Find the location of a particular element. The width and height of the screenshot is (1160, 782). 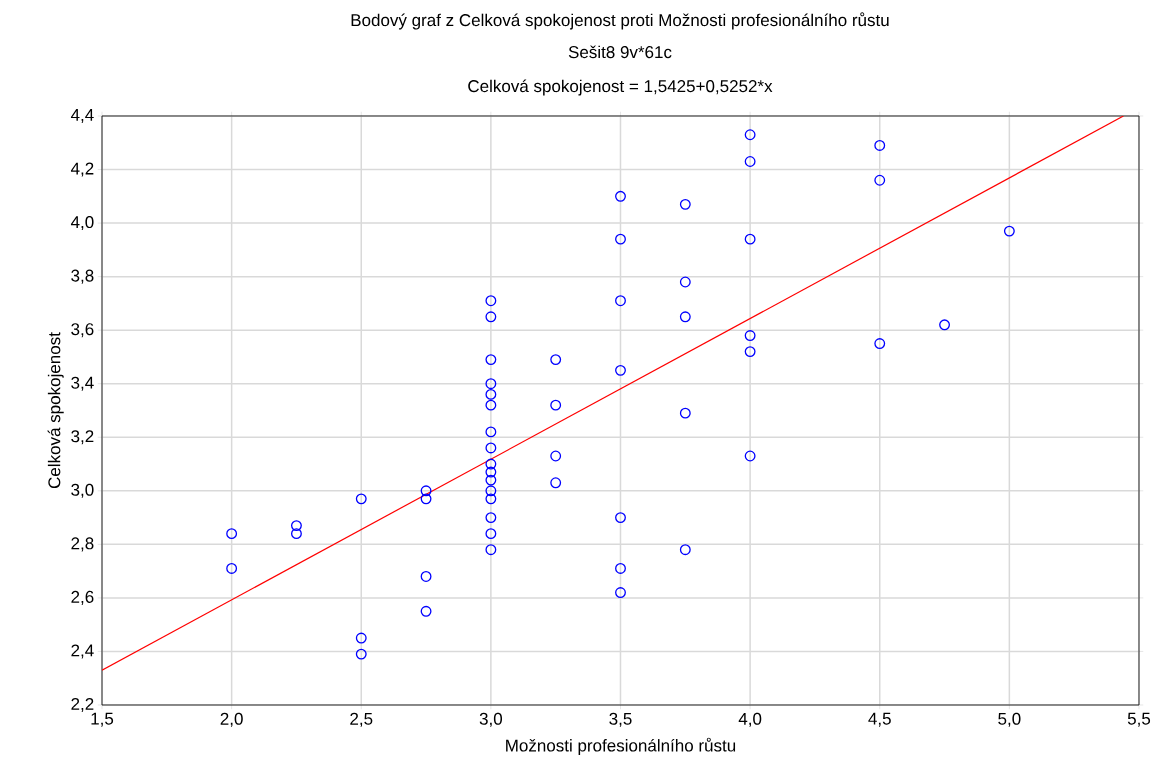

x-tick-label: 2,5 is located at coordinates (361, 719).